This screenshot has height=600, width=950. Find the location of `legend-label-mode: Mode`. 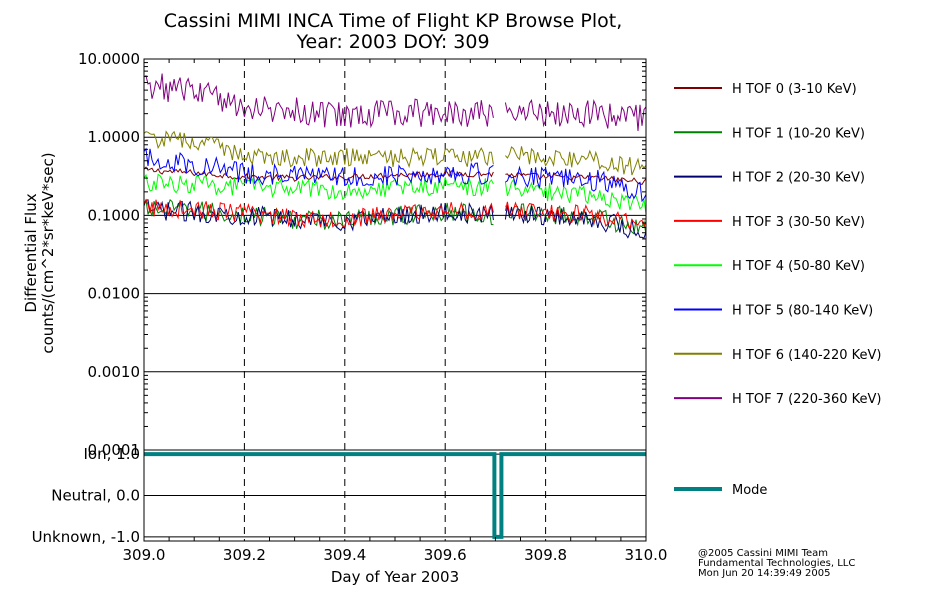

legend-label-mode: Mode is located at coordinates (749, 490).